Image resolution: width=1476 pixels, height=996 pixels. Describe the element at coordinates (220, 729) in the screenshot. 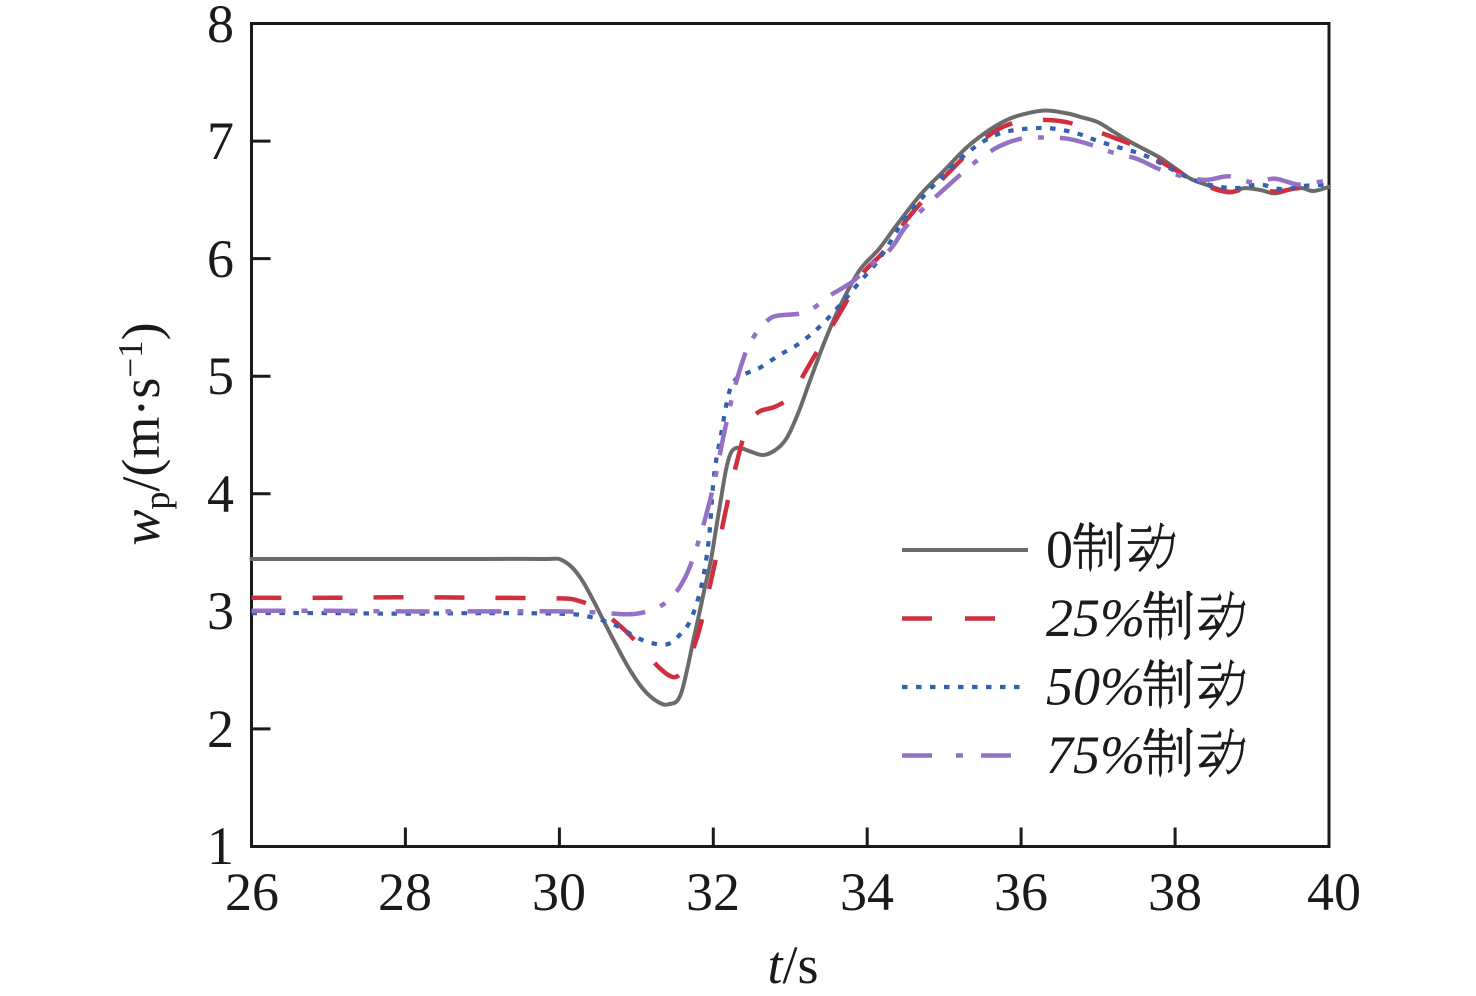

I see `svg-text: 2` at that location.